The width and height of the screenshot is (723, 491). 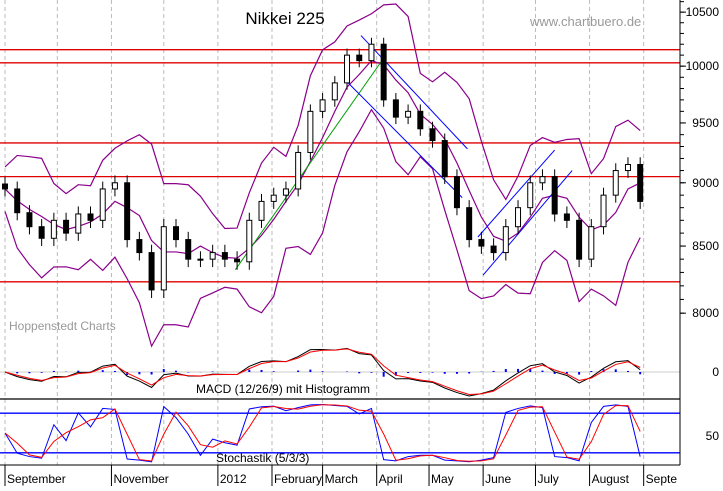 I want to click on watermark: www.chartbuero.de, so click(x=585, y=21).